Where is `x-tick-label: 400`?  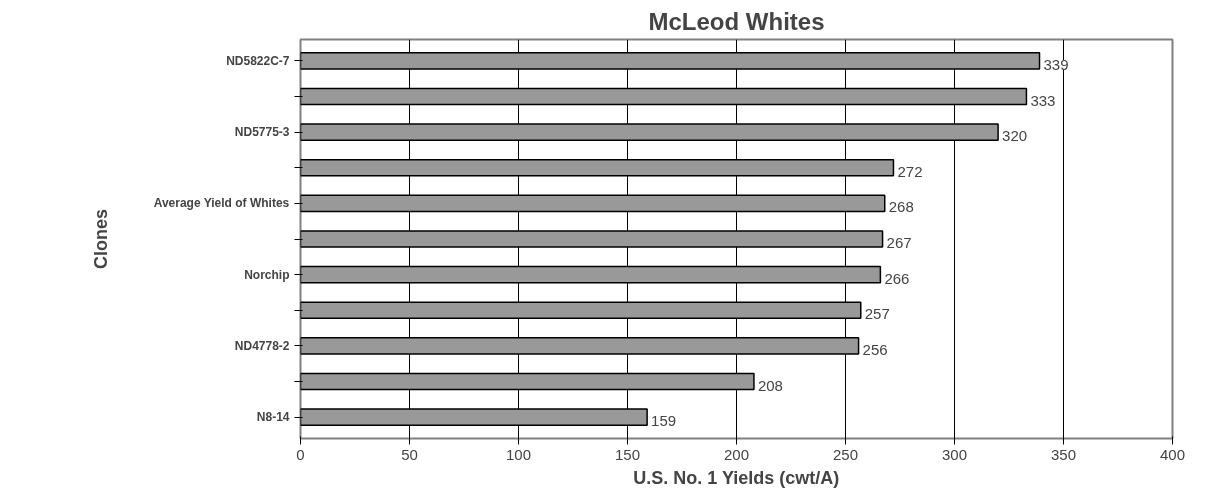
x-tick-label: 400 is located at coordinates (1172, 454).